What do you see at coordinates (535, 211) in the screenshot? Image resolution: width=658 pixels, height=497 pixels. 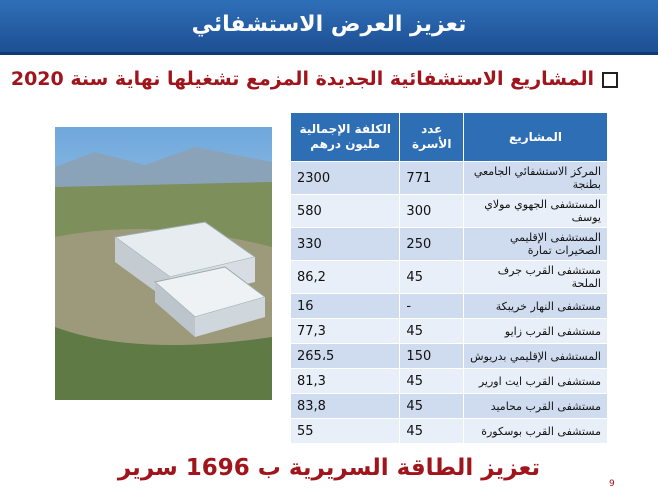 I see `project-cell: المستشفى الجهوي مولاي يوسف` at bounding box center [535, 211].